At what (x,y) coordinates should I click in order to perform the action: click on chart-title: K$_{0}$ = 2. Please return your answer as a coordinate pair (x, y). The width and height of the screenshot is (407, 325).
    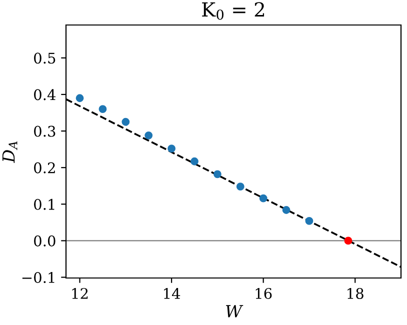
    Looking at the image, I should click on (233, 11).